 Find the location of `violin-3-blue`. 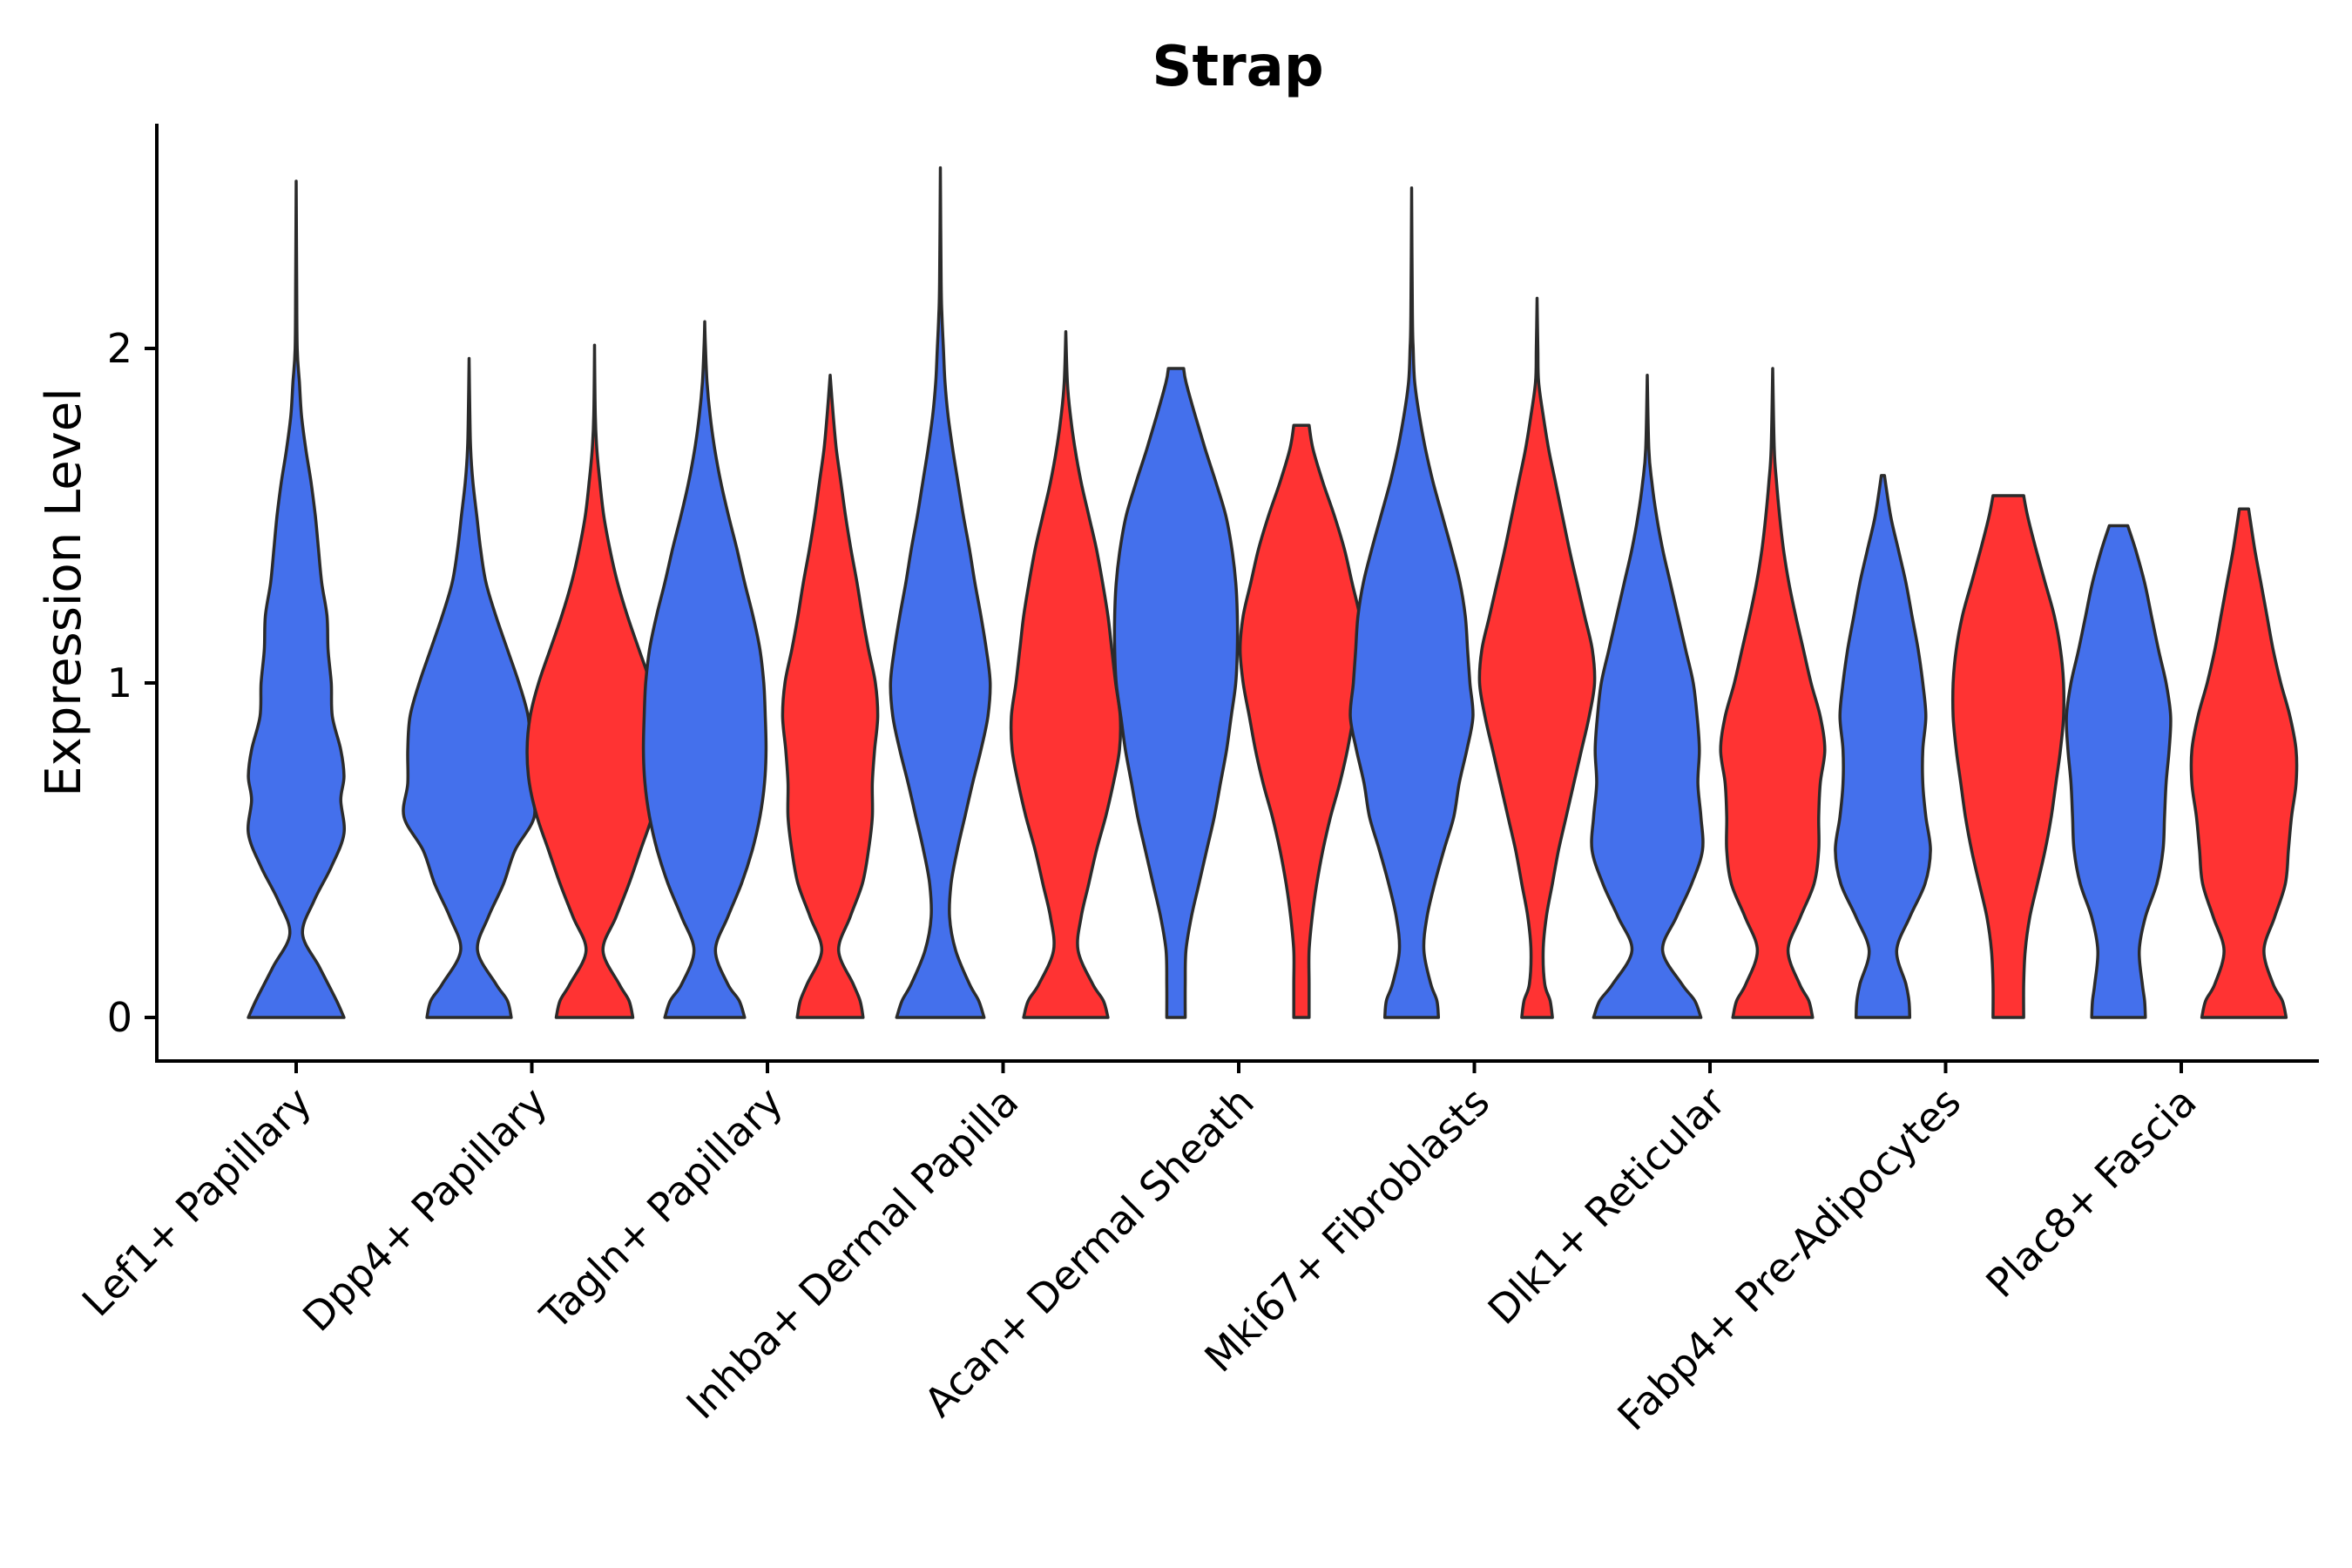

violin-3-blue is located at coordinates (940, 592).